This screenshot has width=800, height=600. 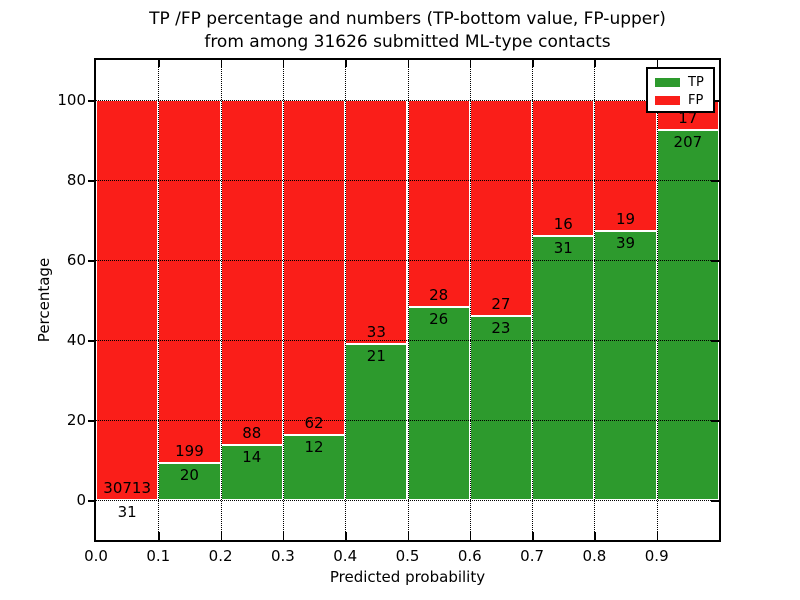 I want to click on tp-count-label: 39, so click(x=626, y=243).